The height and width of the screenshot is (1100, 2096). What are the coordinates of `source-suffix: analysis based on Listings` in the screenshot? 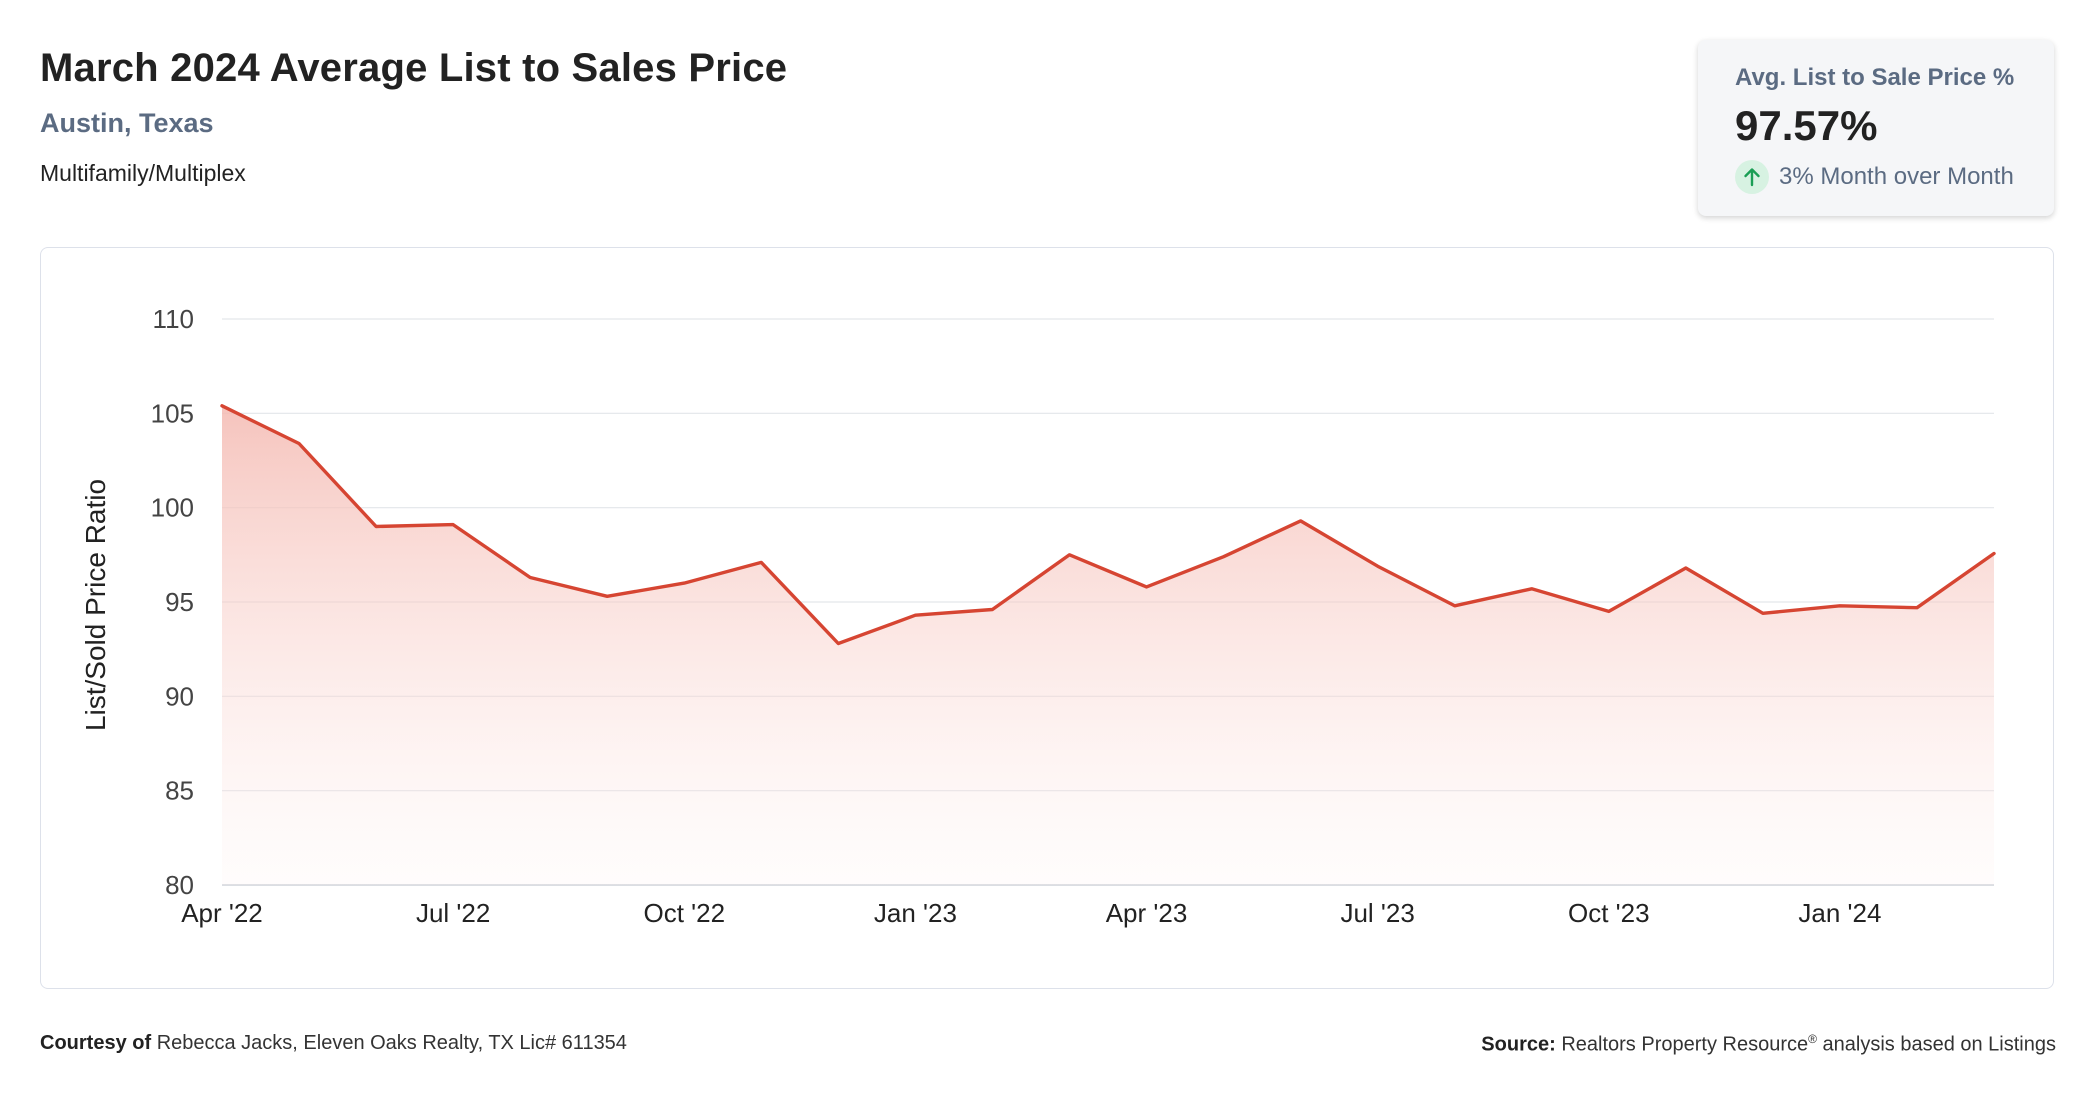 It's located at (1939, 1044).